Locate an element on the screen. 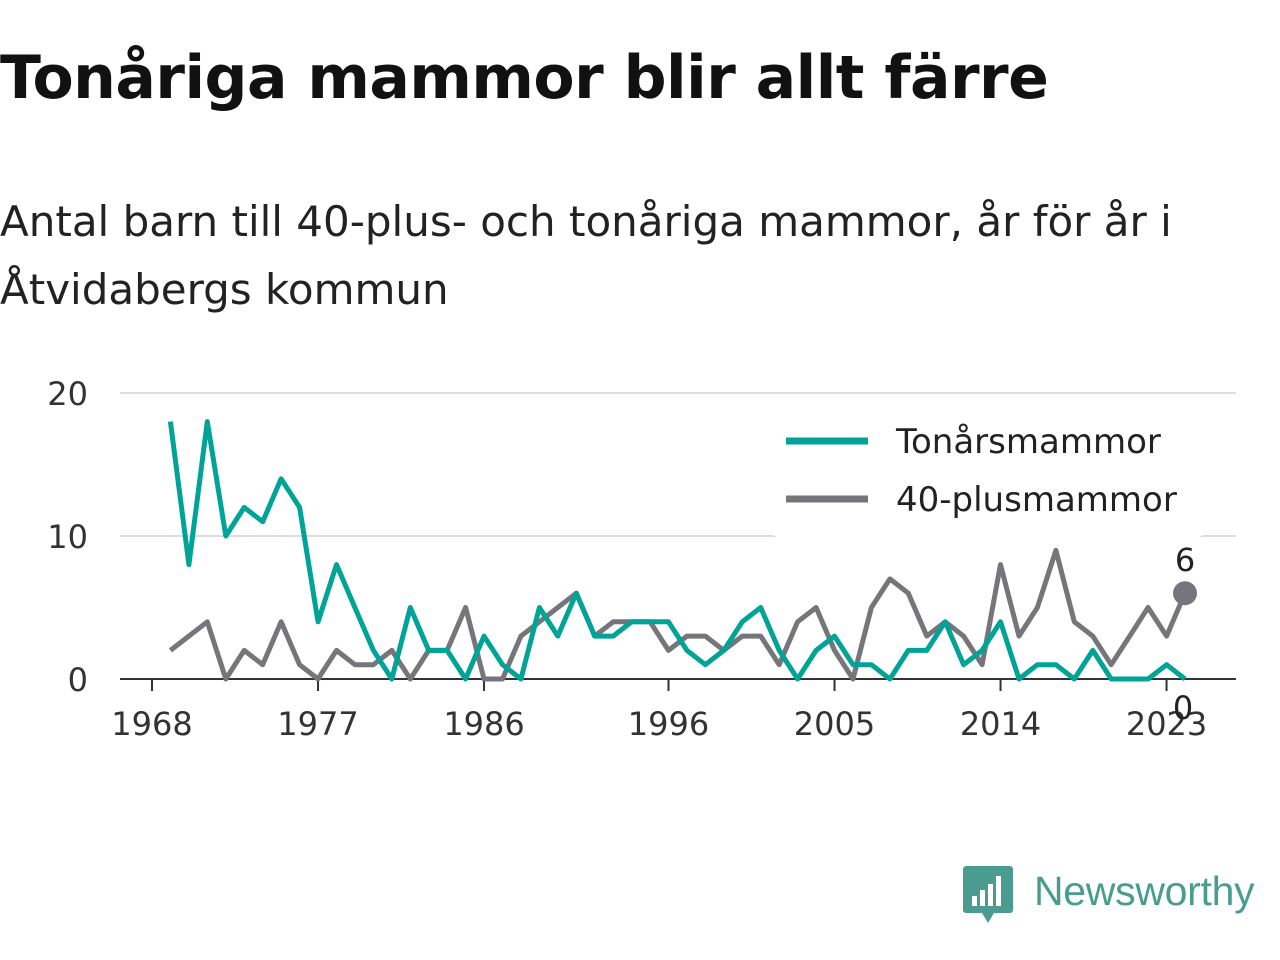 The height and width of the screenshot is (960, 1280). chart-title: Tonåriga mammor blir allt färre is located at coordinates (524, 78).